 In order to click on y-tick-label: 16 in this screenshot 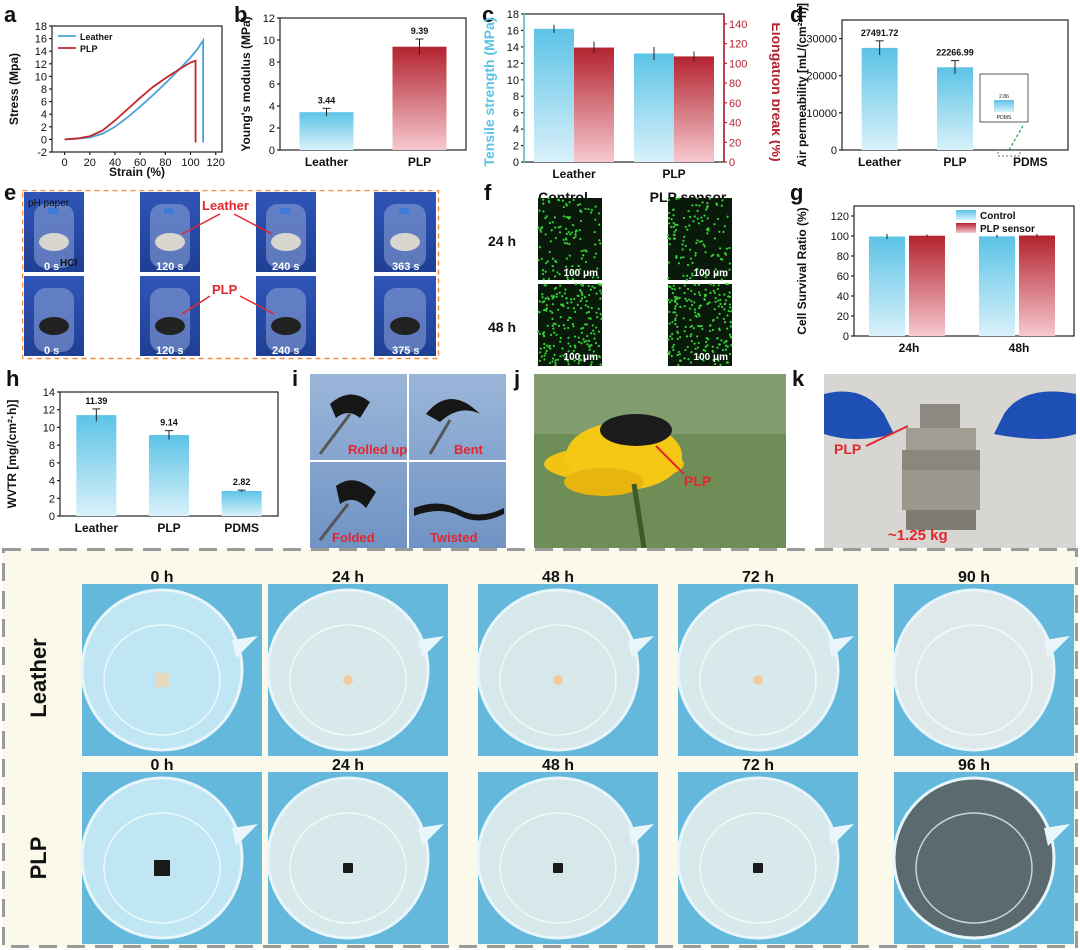, I will do `click(513, 31)`.